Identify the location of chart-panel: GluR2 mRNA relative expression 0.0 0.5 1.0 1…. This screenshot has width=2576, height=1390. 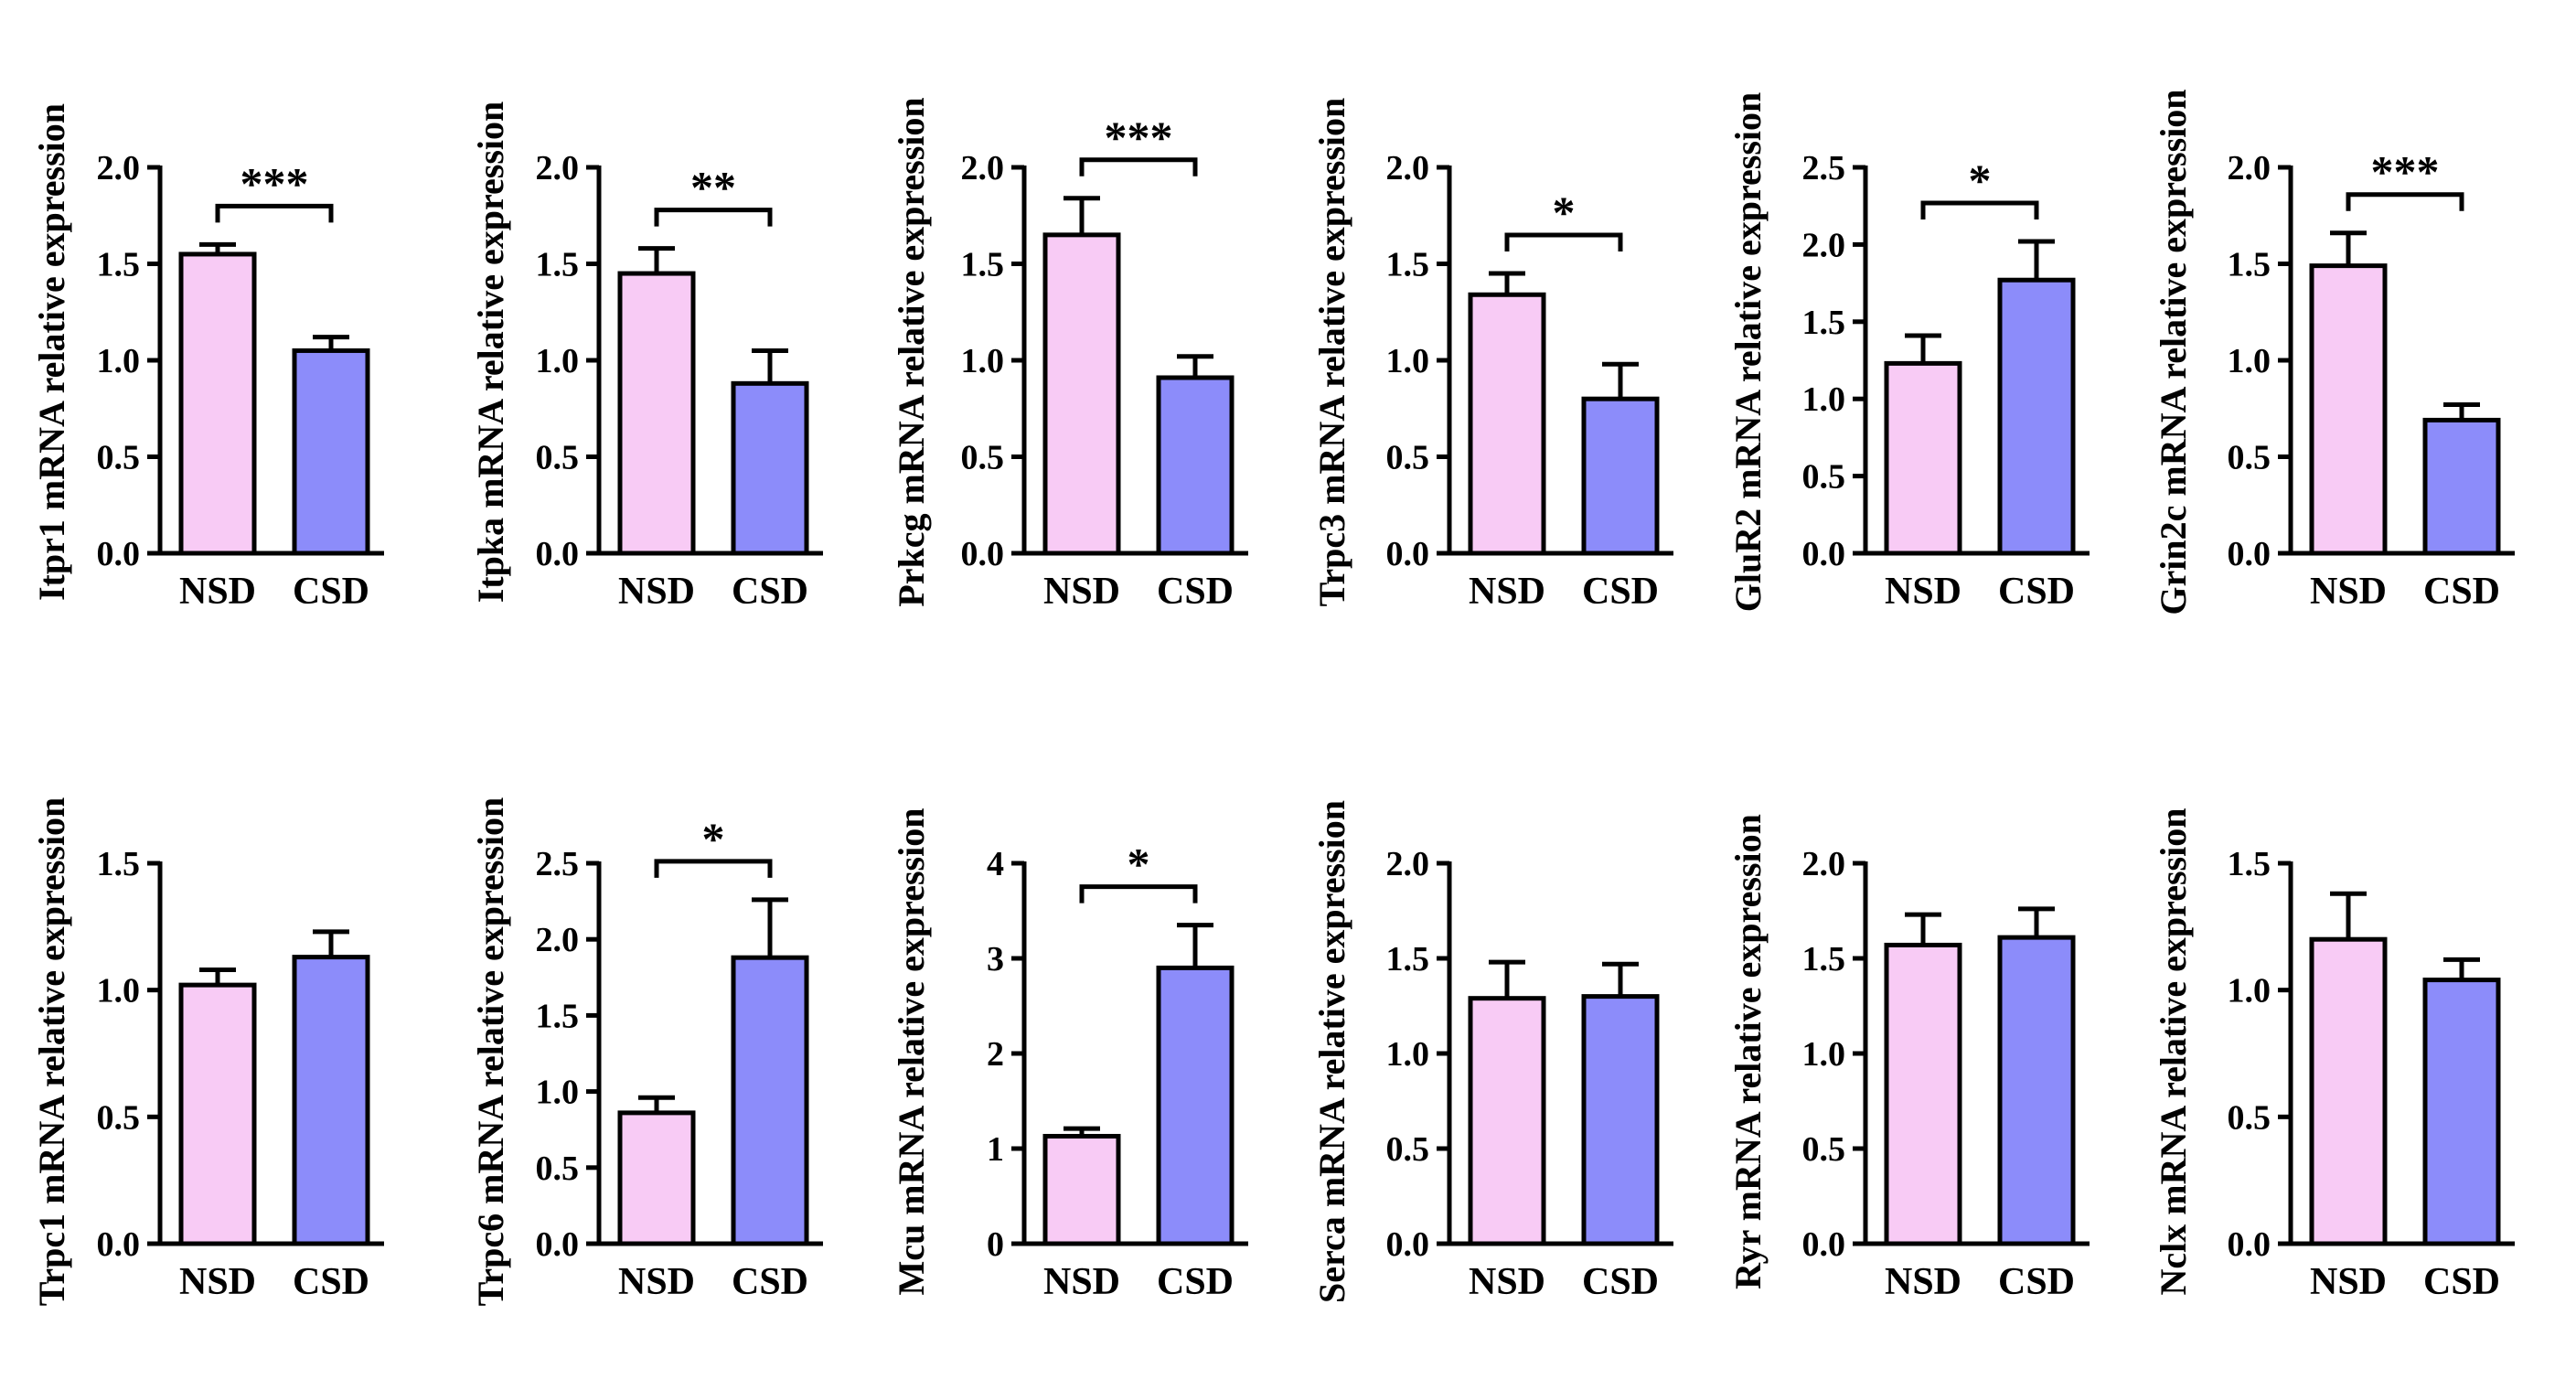
(1908, 353).